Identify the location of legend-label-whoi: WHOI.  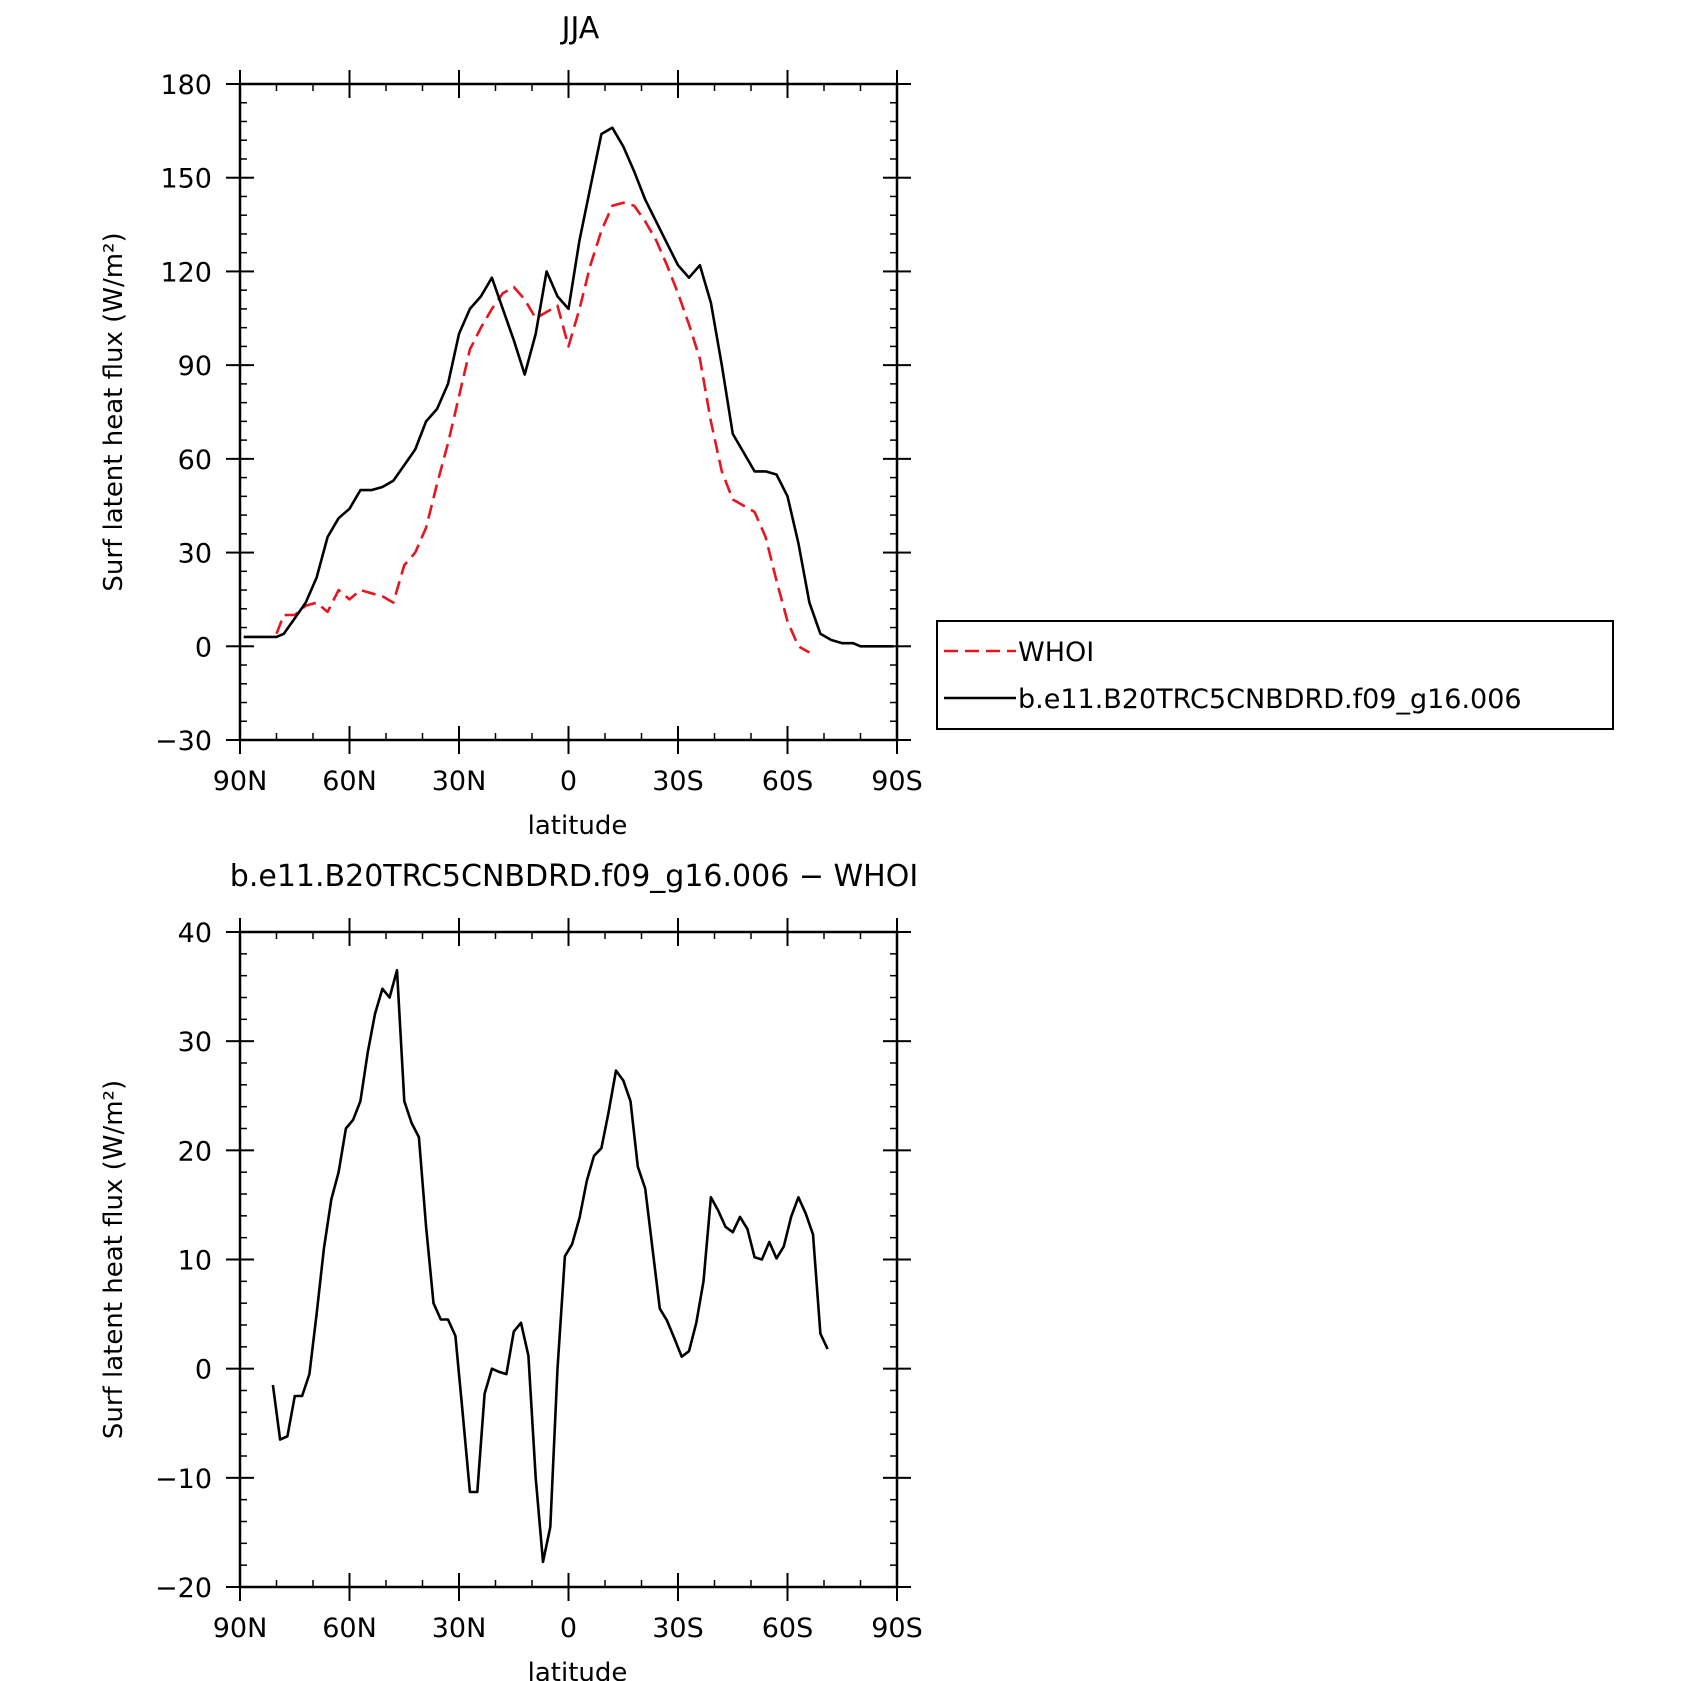
(1056, 652).